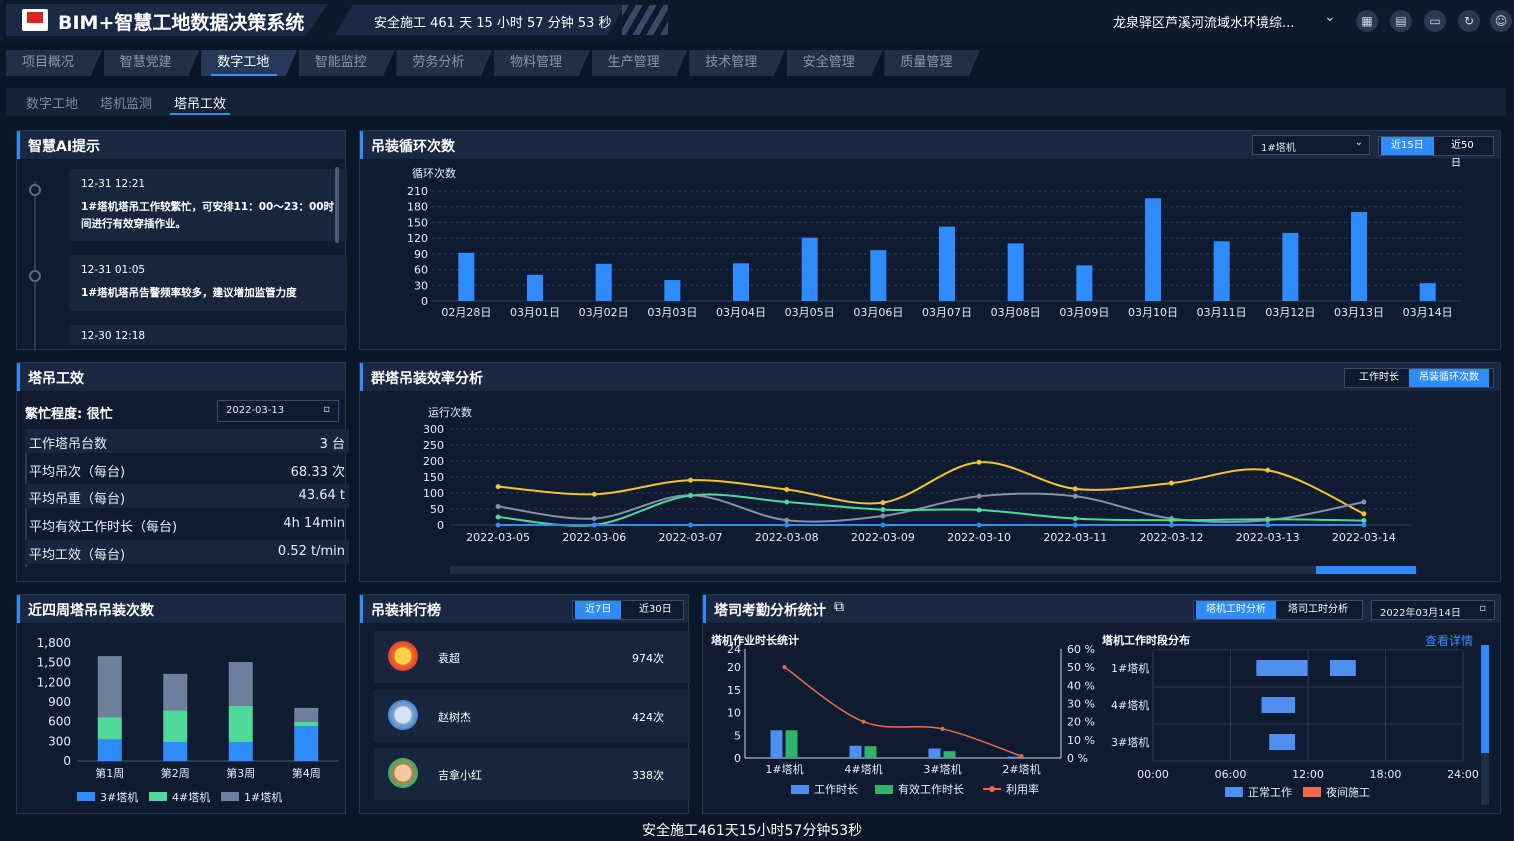 This screenshot has width=1514, height=841. I want to click on stat-label: 平均工效（每台), so click(77, 555).